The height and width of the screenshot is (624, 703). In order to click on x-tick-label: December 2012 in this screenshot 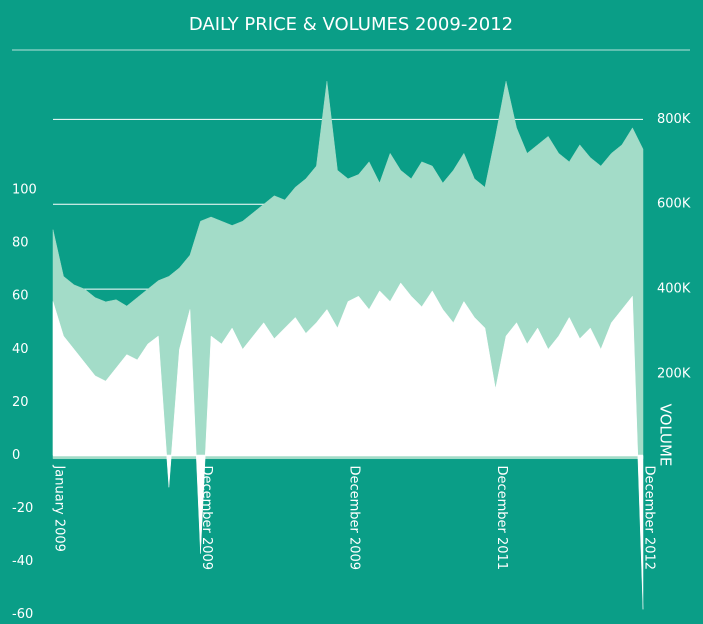, I will do `click(649, 517)`.